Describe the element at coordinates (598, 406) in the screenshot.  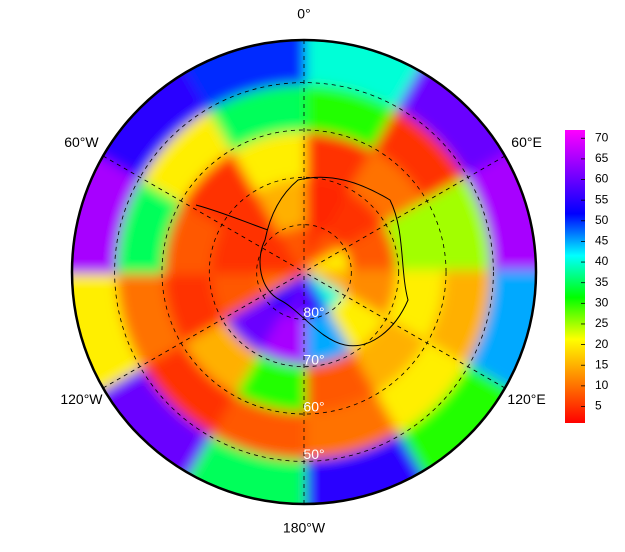
I see `colorbar-tick-label: 5` at that location.